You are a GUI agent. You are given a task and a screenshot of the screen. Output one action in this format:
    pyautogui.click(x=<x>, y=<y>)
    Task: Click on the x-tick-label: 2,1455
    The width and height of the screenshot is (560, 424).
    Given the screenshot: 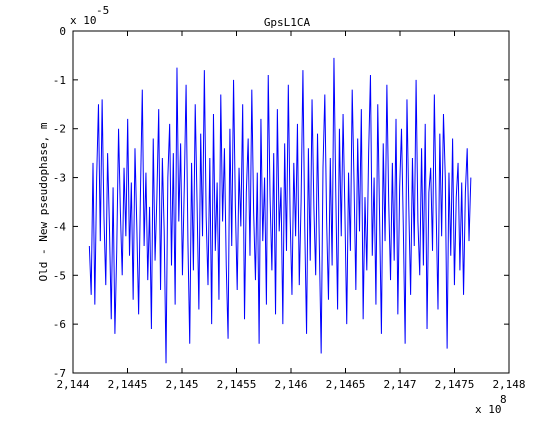 What is the action you would take?
    pyautogui.click(x=237, y=384)
    